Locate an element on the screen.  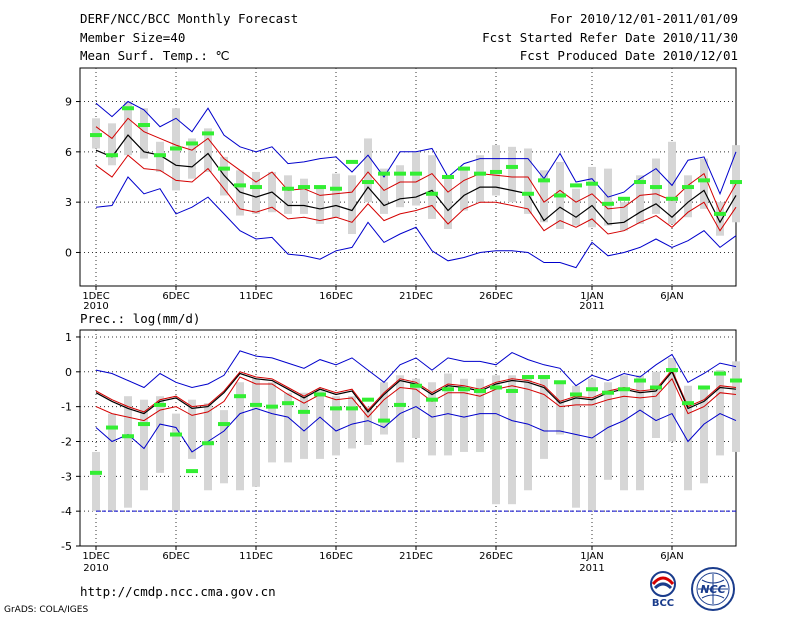
source-url: http://cmdp.ncc.cma.gov.cn is located at coordinates (178, 591).